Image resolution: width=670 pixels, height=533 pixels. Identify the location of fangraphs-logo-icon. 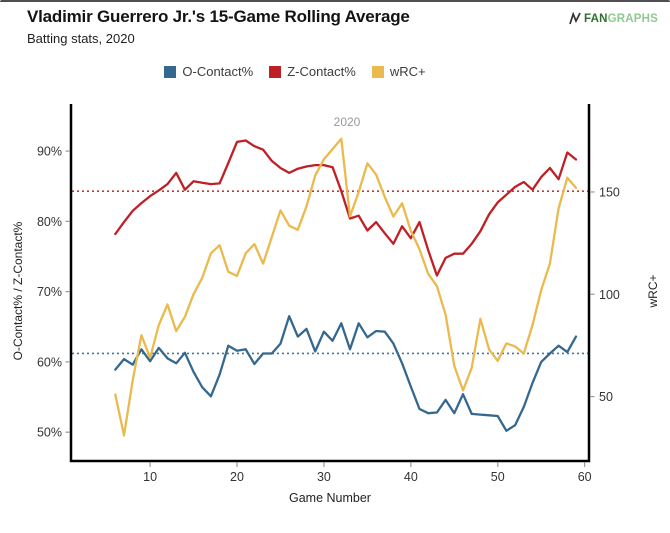
(575, 18).